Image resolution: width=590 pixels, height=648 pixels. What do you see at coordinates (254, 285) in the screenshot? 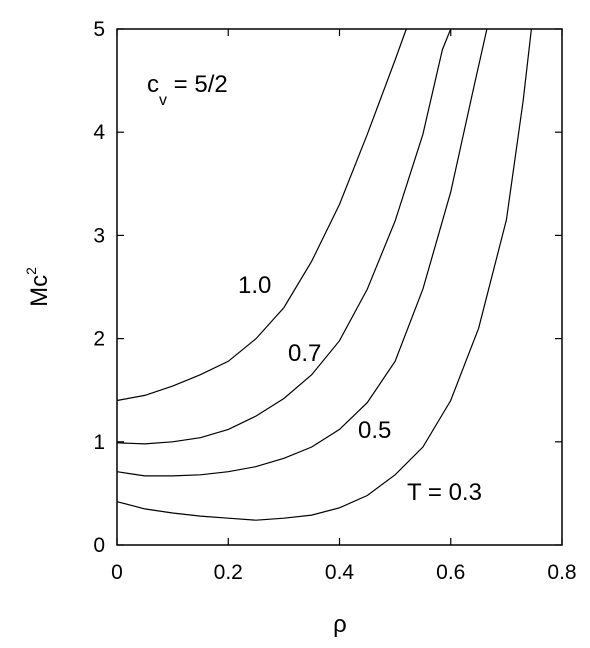
I see `annotation-t1: 1.0` at bounding box center [254, 285].